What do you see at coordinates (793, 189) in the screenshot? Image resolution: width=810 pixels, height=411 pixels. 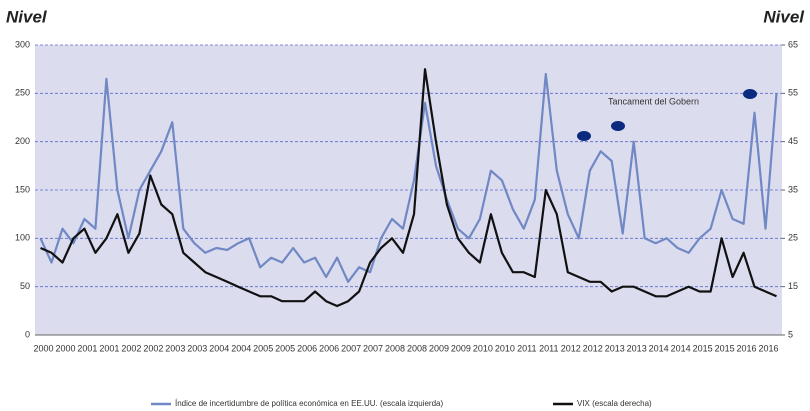 I see `y2-tick-label: 35` at bounding box center [793, 189].